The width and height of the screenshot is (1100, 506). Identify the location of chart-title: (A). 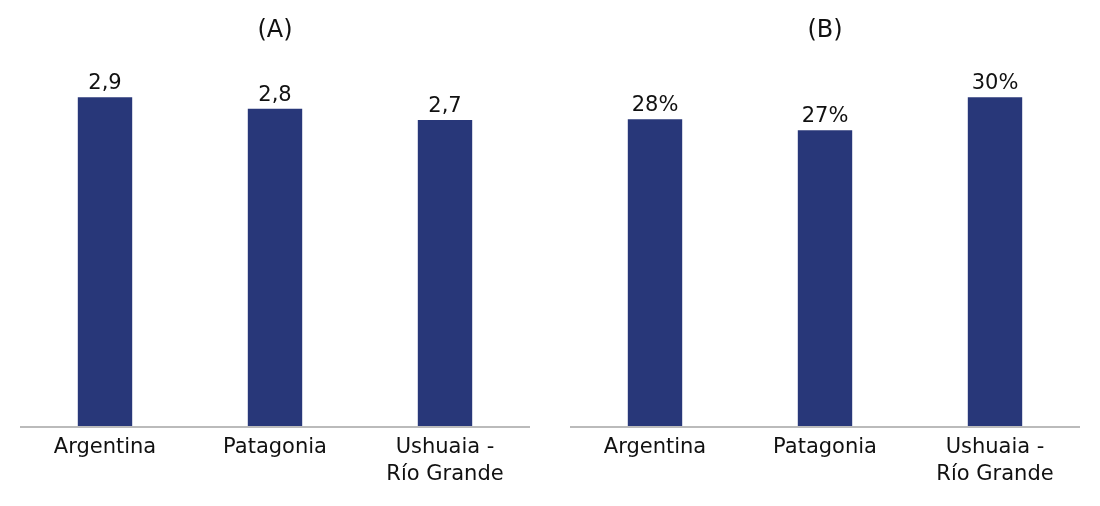
(275, 29).